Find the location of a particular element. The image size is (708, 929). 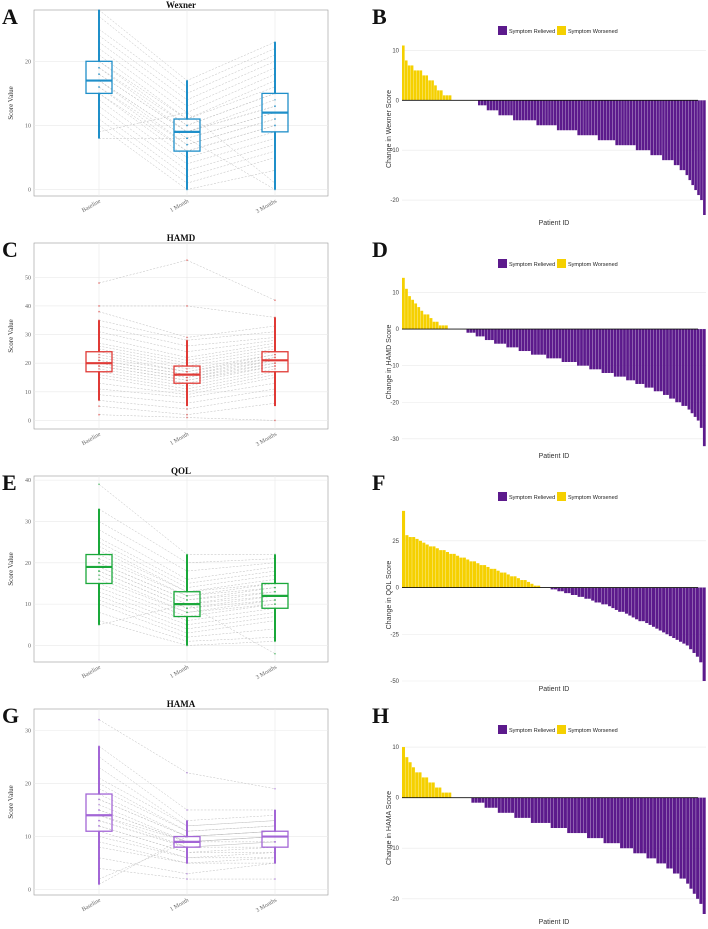

legend-swatch-relieved is located at coordinates (502, 496).